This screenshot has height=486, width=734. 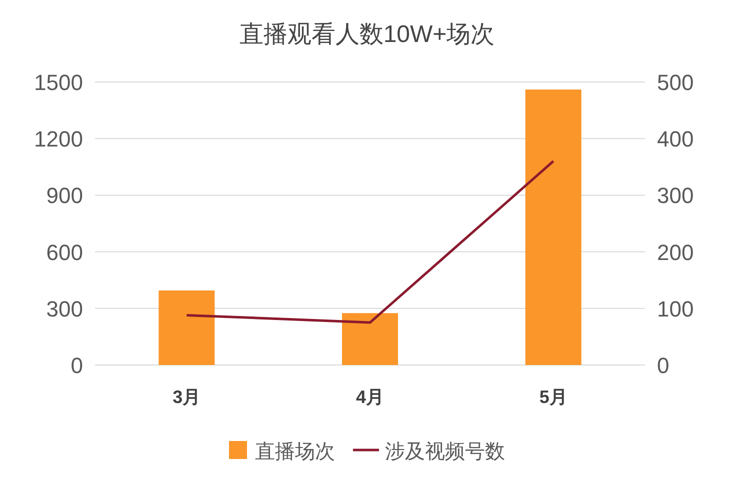 I want to click on y2-tick-label: 100, so click(x=675, y=309).